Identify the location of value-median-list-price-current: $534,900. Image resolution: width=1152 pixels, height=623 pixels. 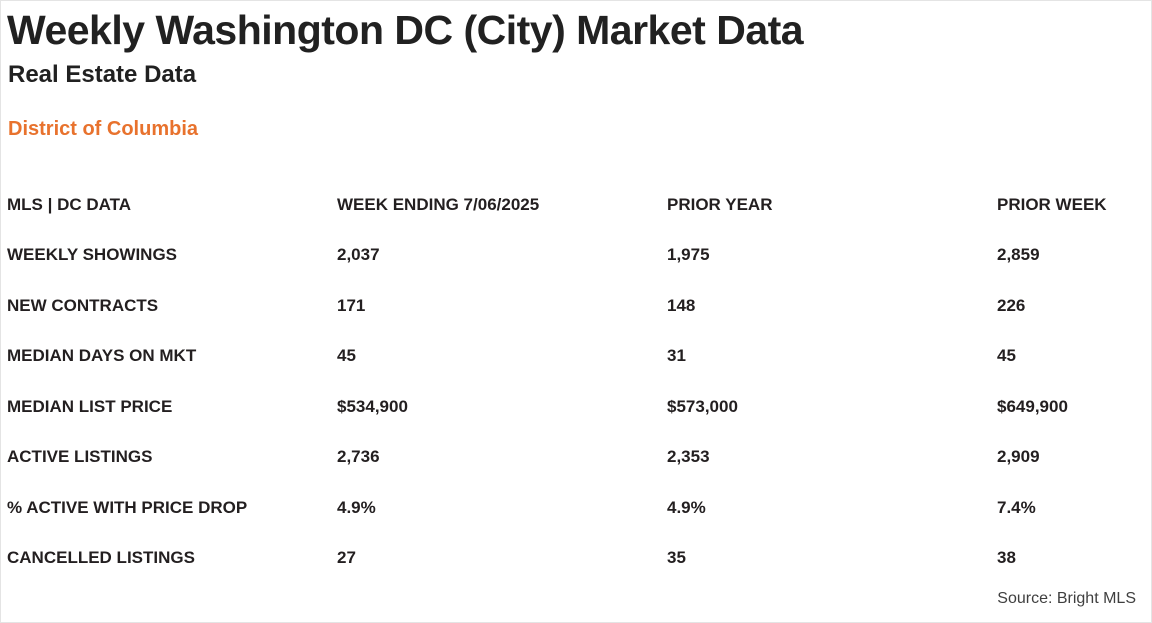
(372, 406).